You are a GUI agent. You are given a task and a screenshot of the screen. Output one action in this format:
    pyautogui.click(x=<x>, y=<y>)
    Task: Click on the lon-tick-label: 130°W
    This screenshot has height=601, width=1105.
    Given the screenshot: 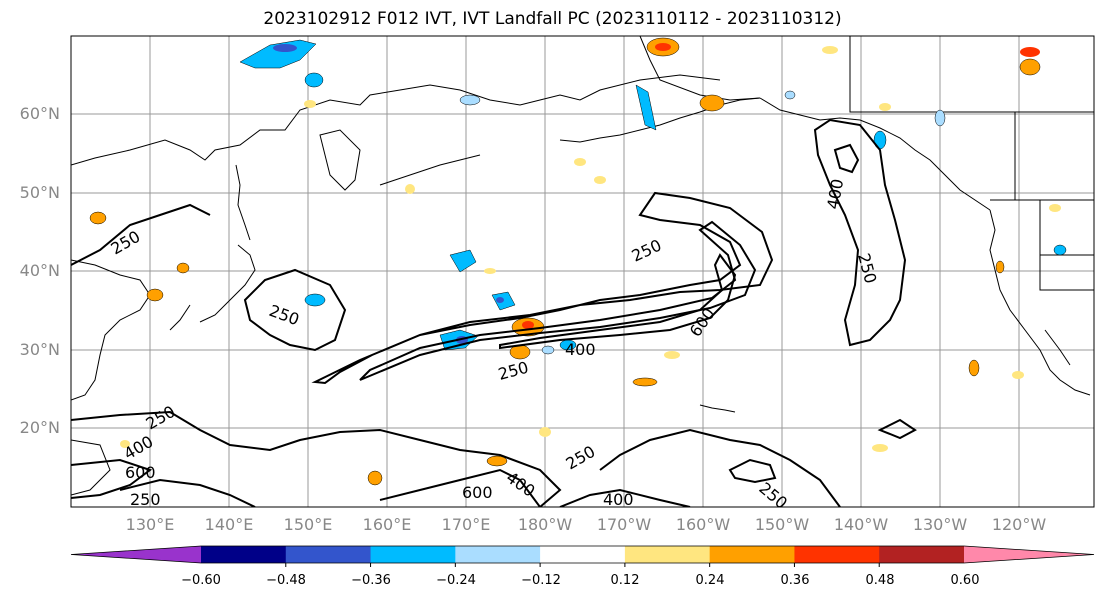 What is the action you would take?
    pyautogui.click(x=940, y=524)
    